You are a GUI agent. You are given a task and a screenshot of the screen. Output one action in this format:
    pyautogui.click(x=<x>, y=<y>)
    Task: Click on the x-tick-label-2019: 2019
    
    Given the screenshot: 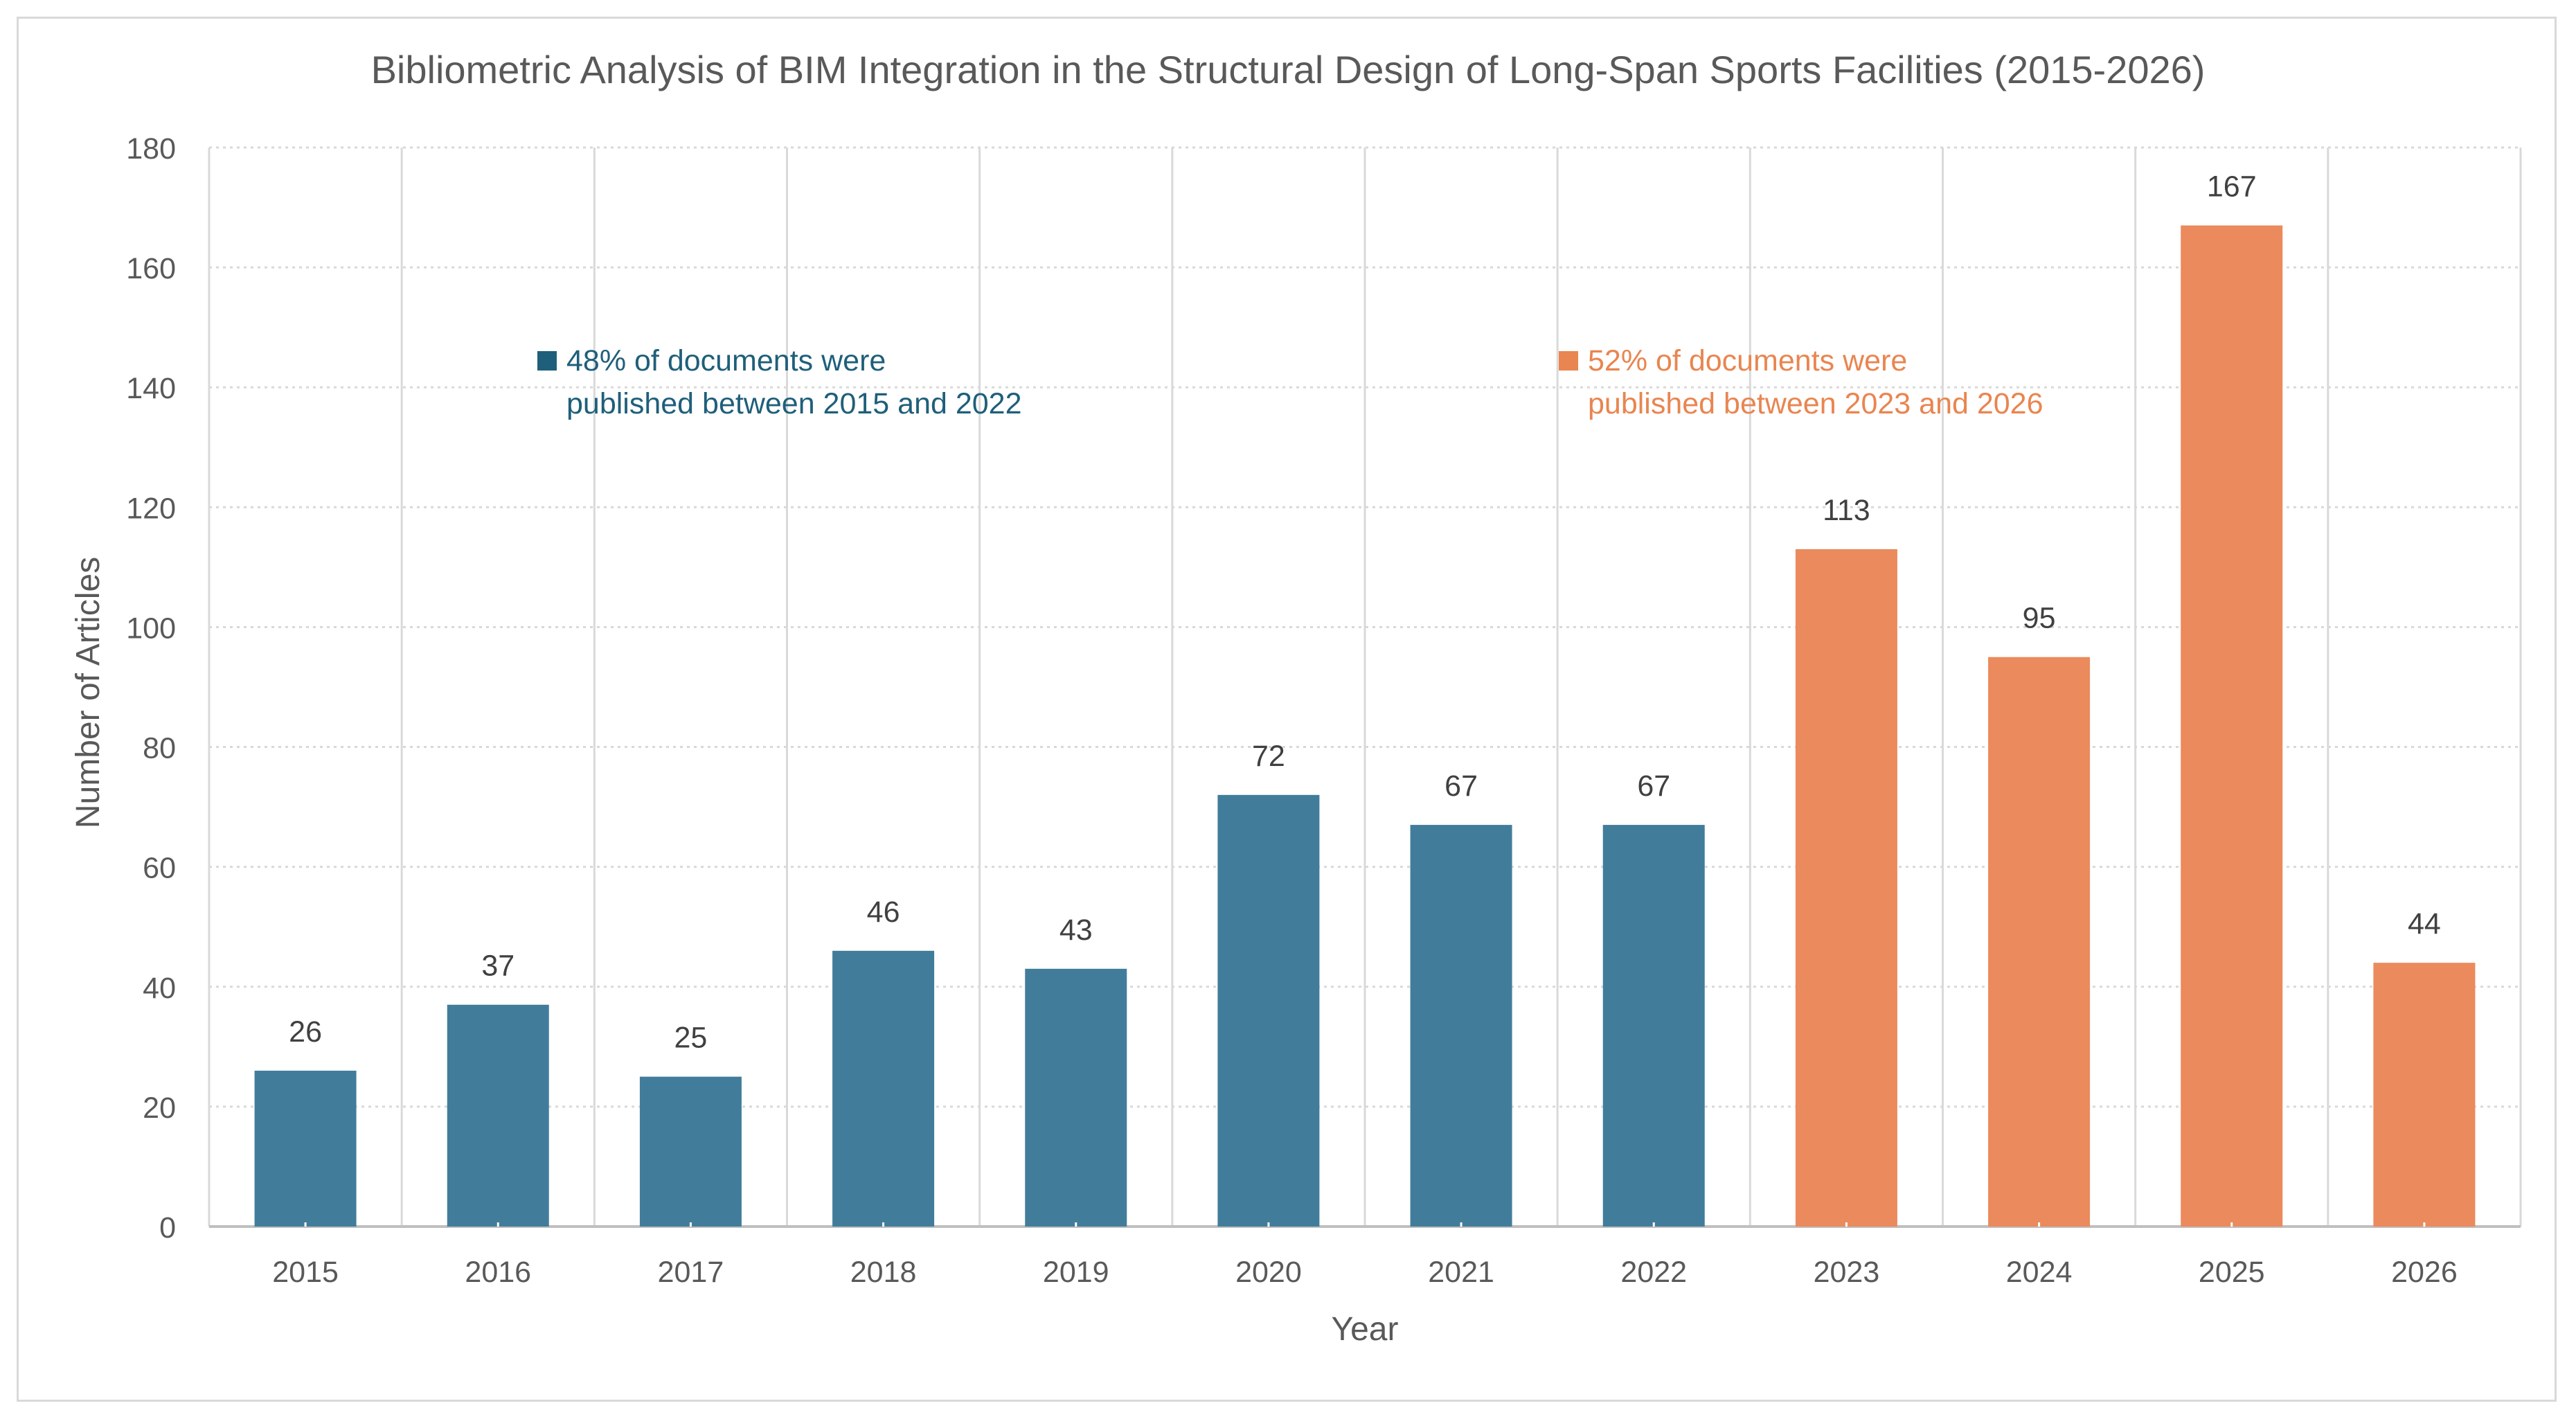 What is the action you would take?
    pyautogui.click(x=1076, y=1273)
    